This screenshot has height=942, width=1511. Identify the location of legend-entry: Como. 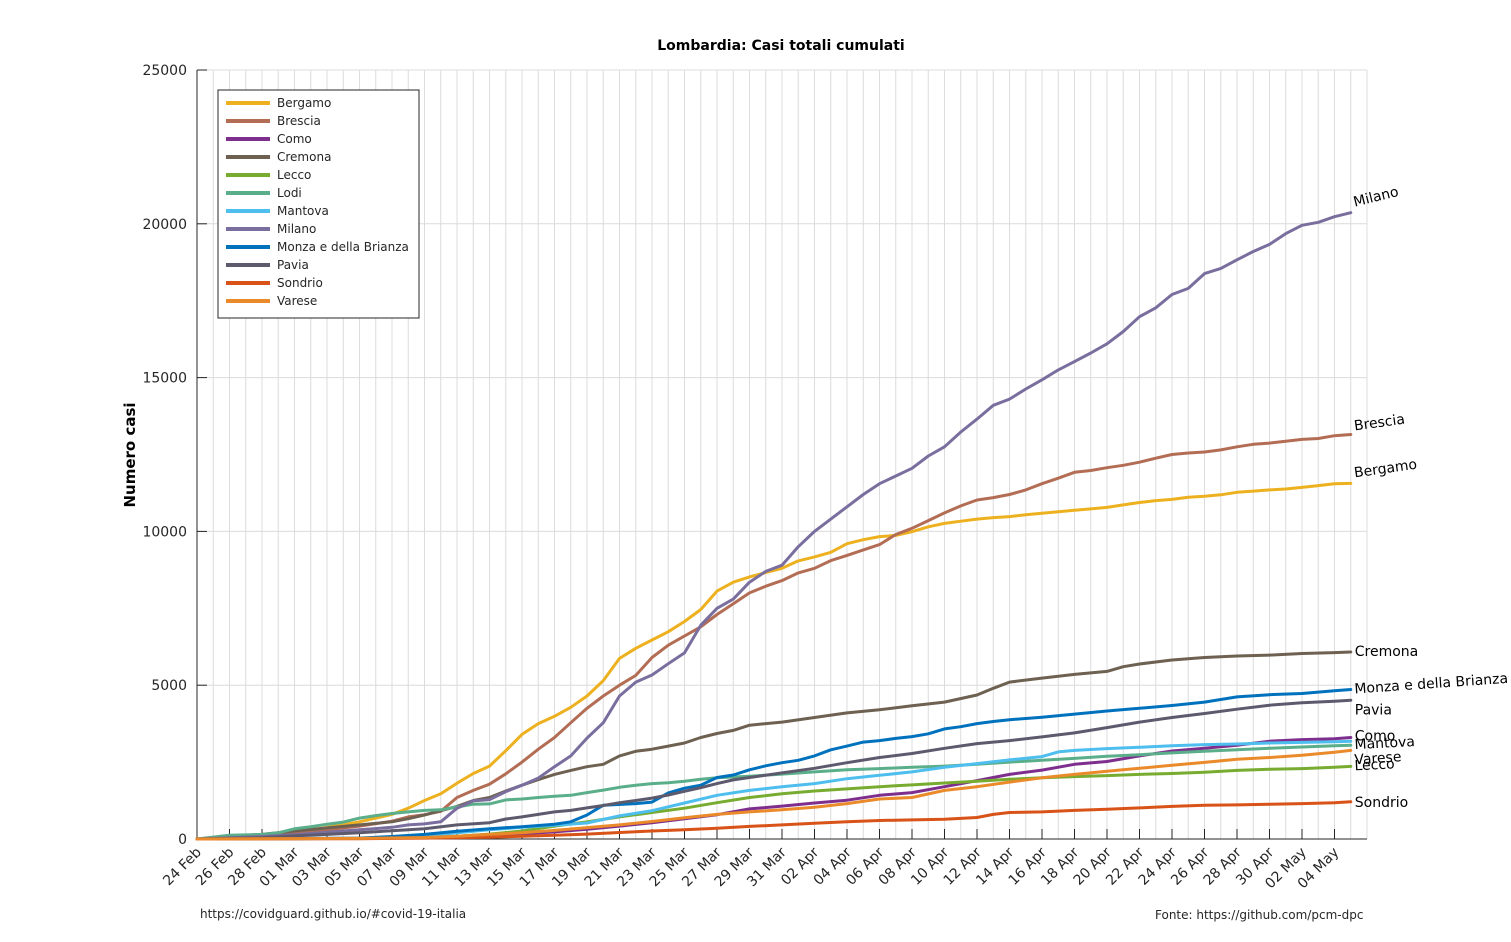
(294, 139).